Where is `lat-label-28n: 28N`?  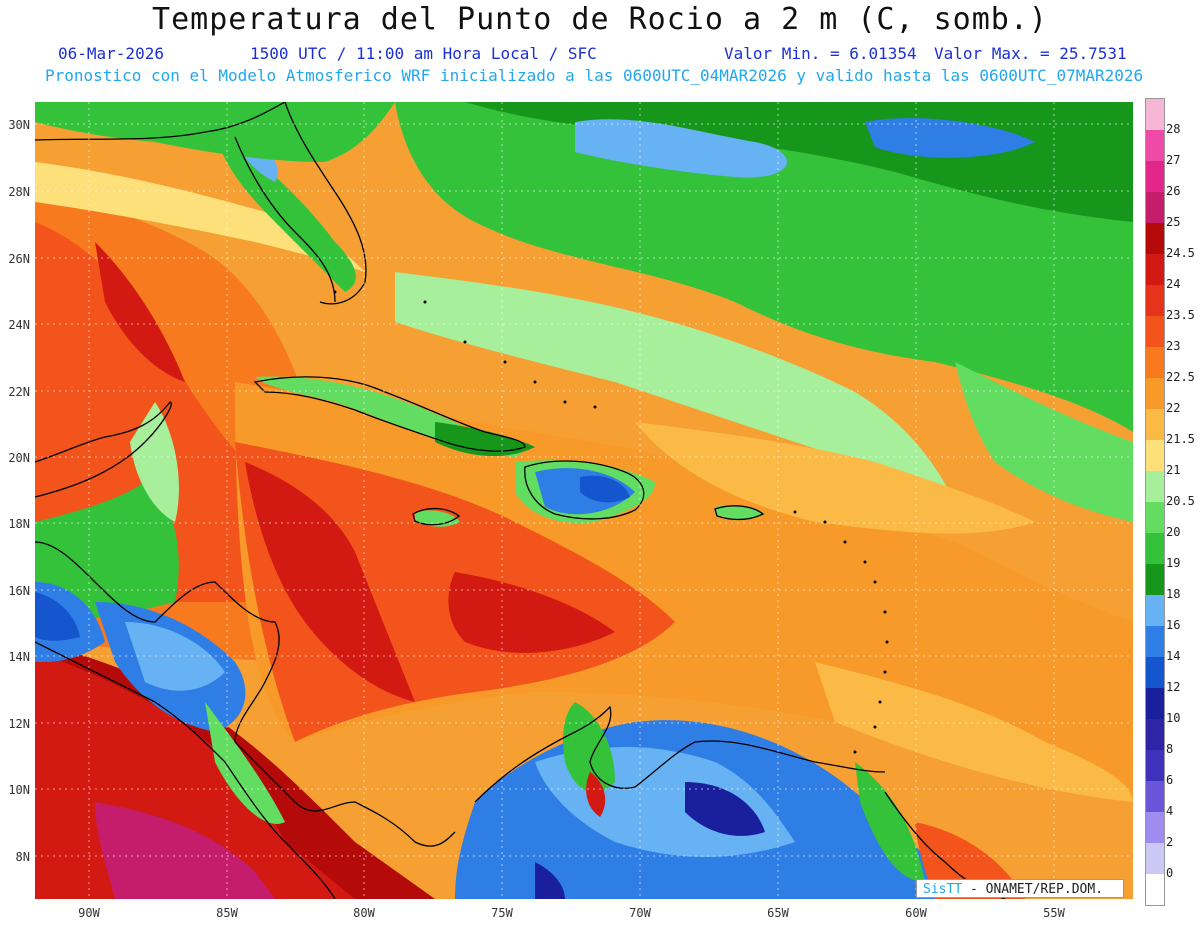 lat-label-28n: 28N is located at coordinates (19, 192).